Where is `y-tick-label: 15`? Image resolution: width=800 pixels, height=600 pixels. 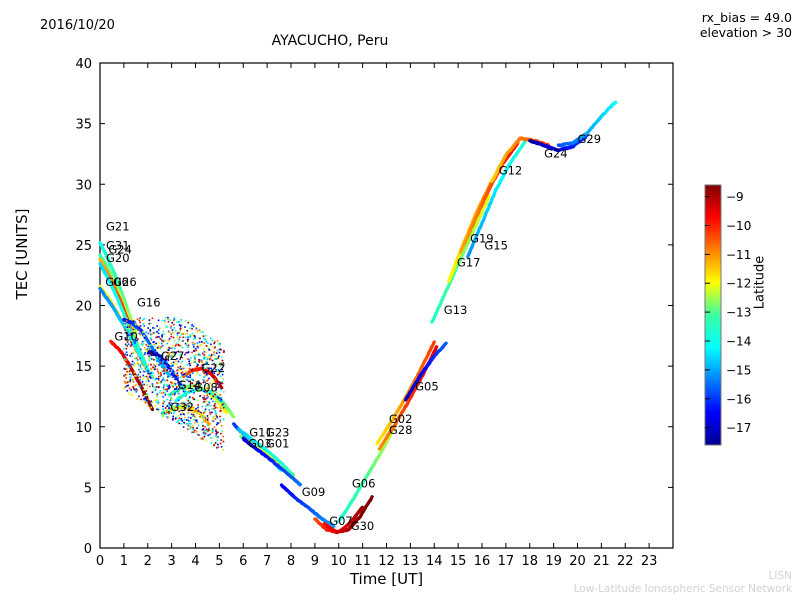
y-tick-label: 15 is located at coordinates (83, 367).